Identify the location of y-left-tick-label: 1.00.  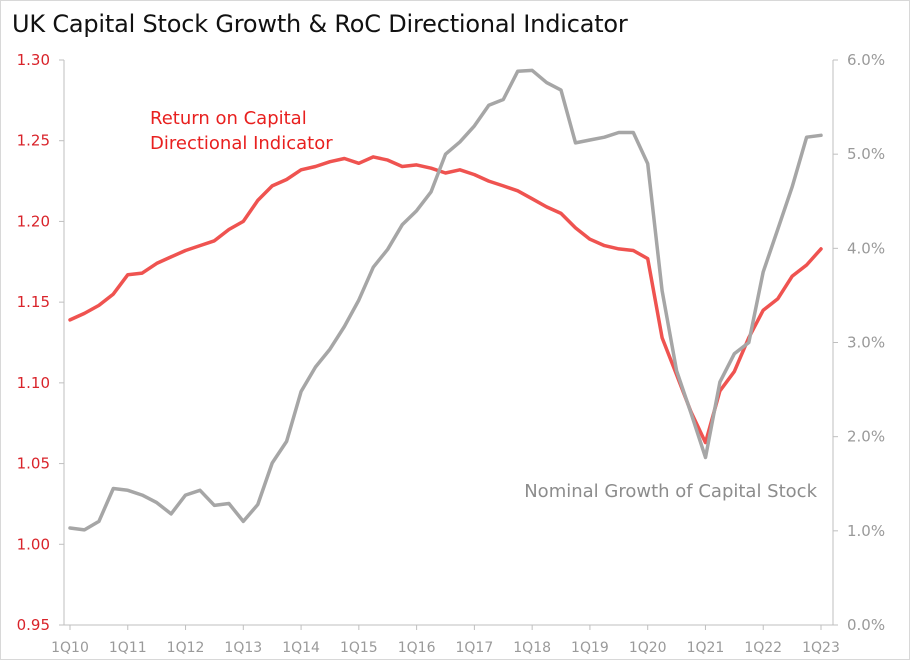
(33, 544).